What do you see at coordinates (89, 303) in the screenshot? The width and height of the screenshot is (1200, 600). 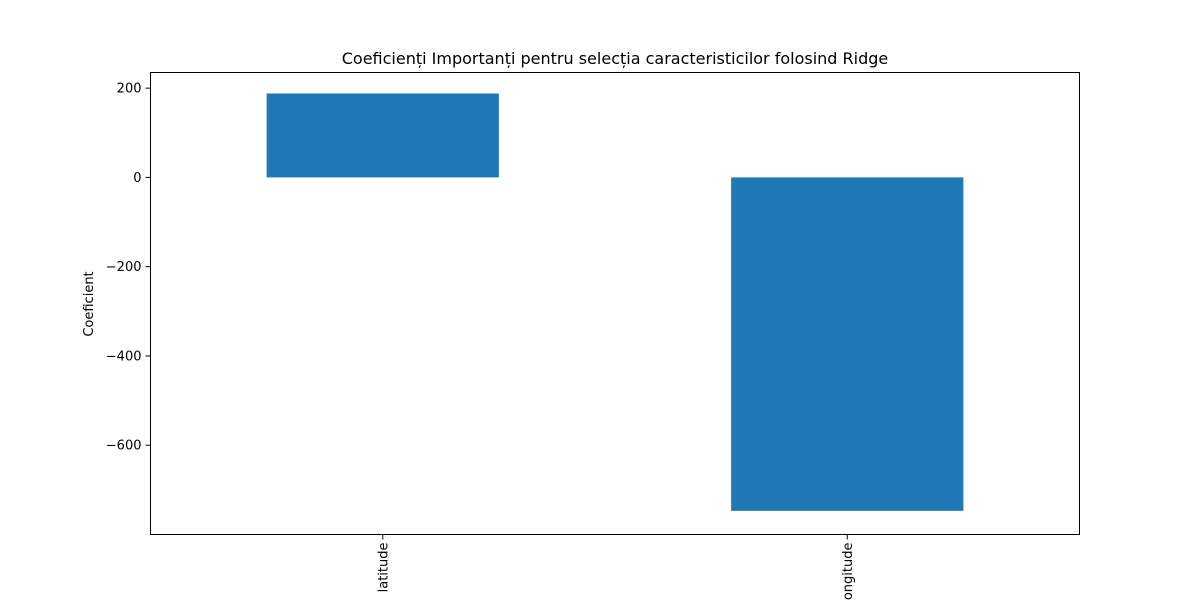 I see `y-axis-label: Coeficient` at bounding box center [89, 303].